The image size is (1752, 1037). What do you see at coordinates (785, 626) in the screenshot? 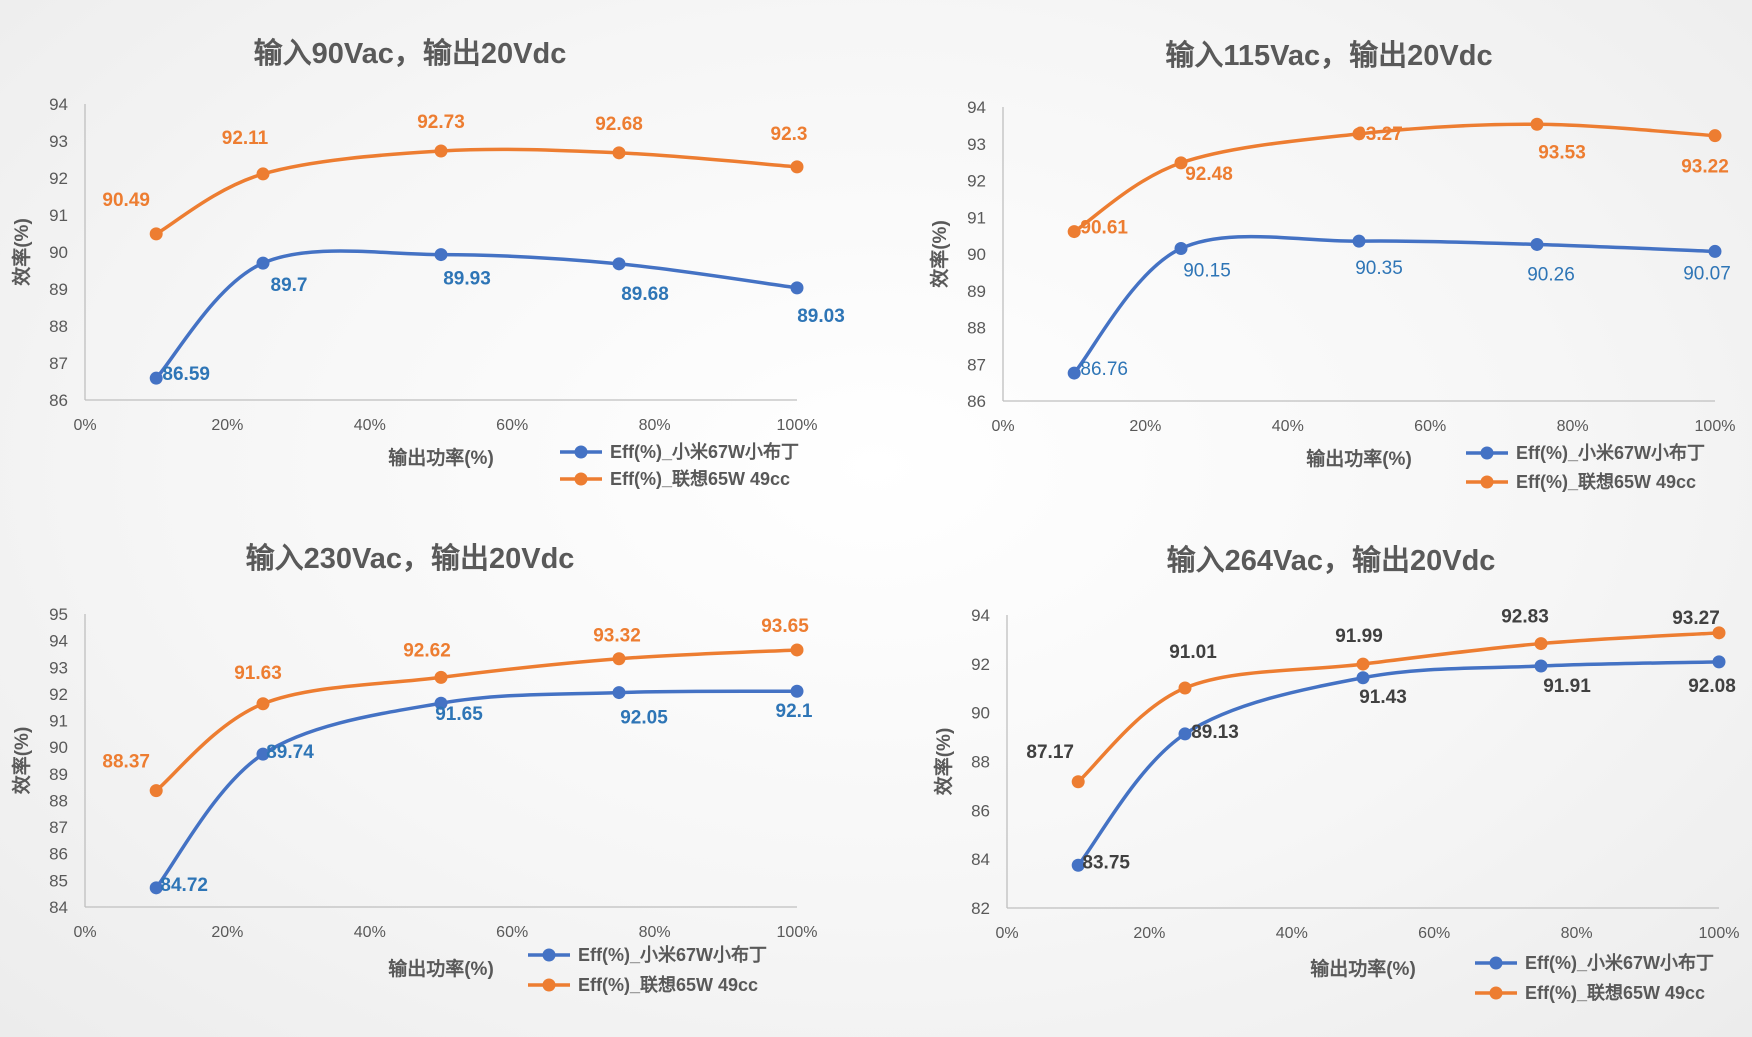
I see `data-label: 93.65` at bounding box center [785, 626].